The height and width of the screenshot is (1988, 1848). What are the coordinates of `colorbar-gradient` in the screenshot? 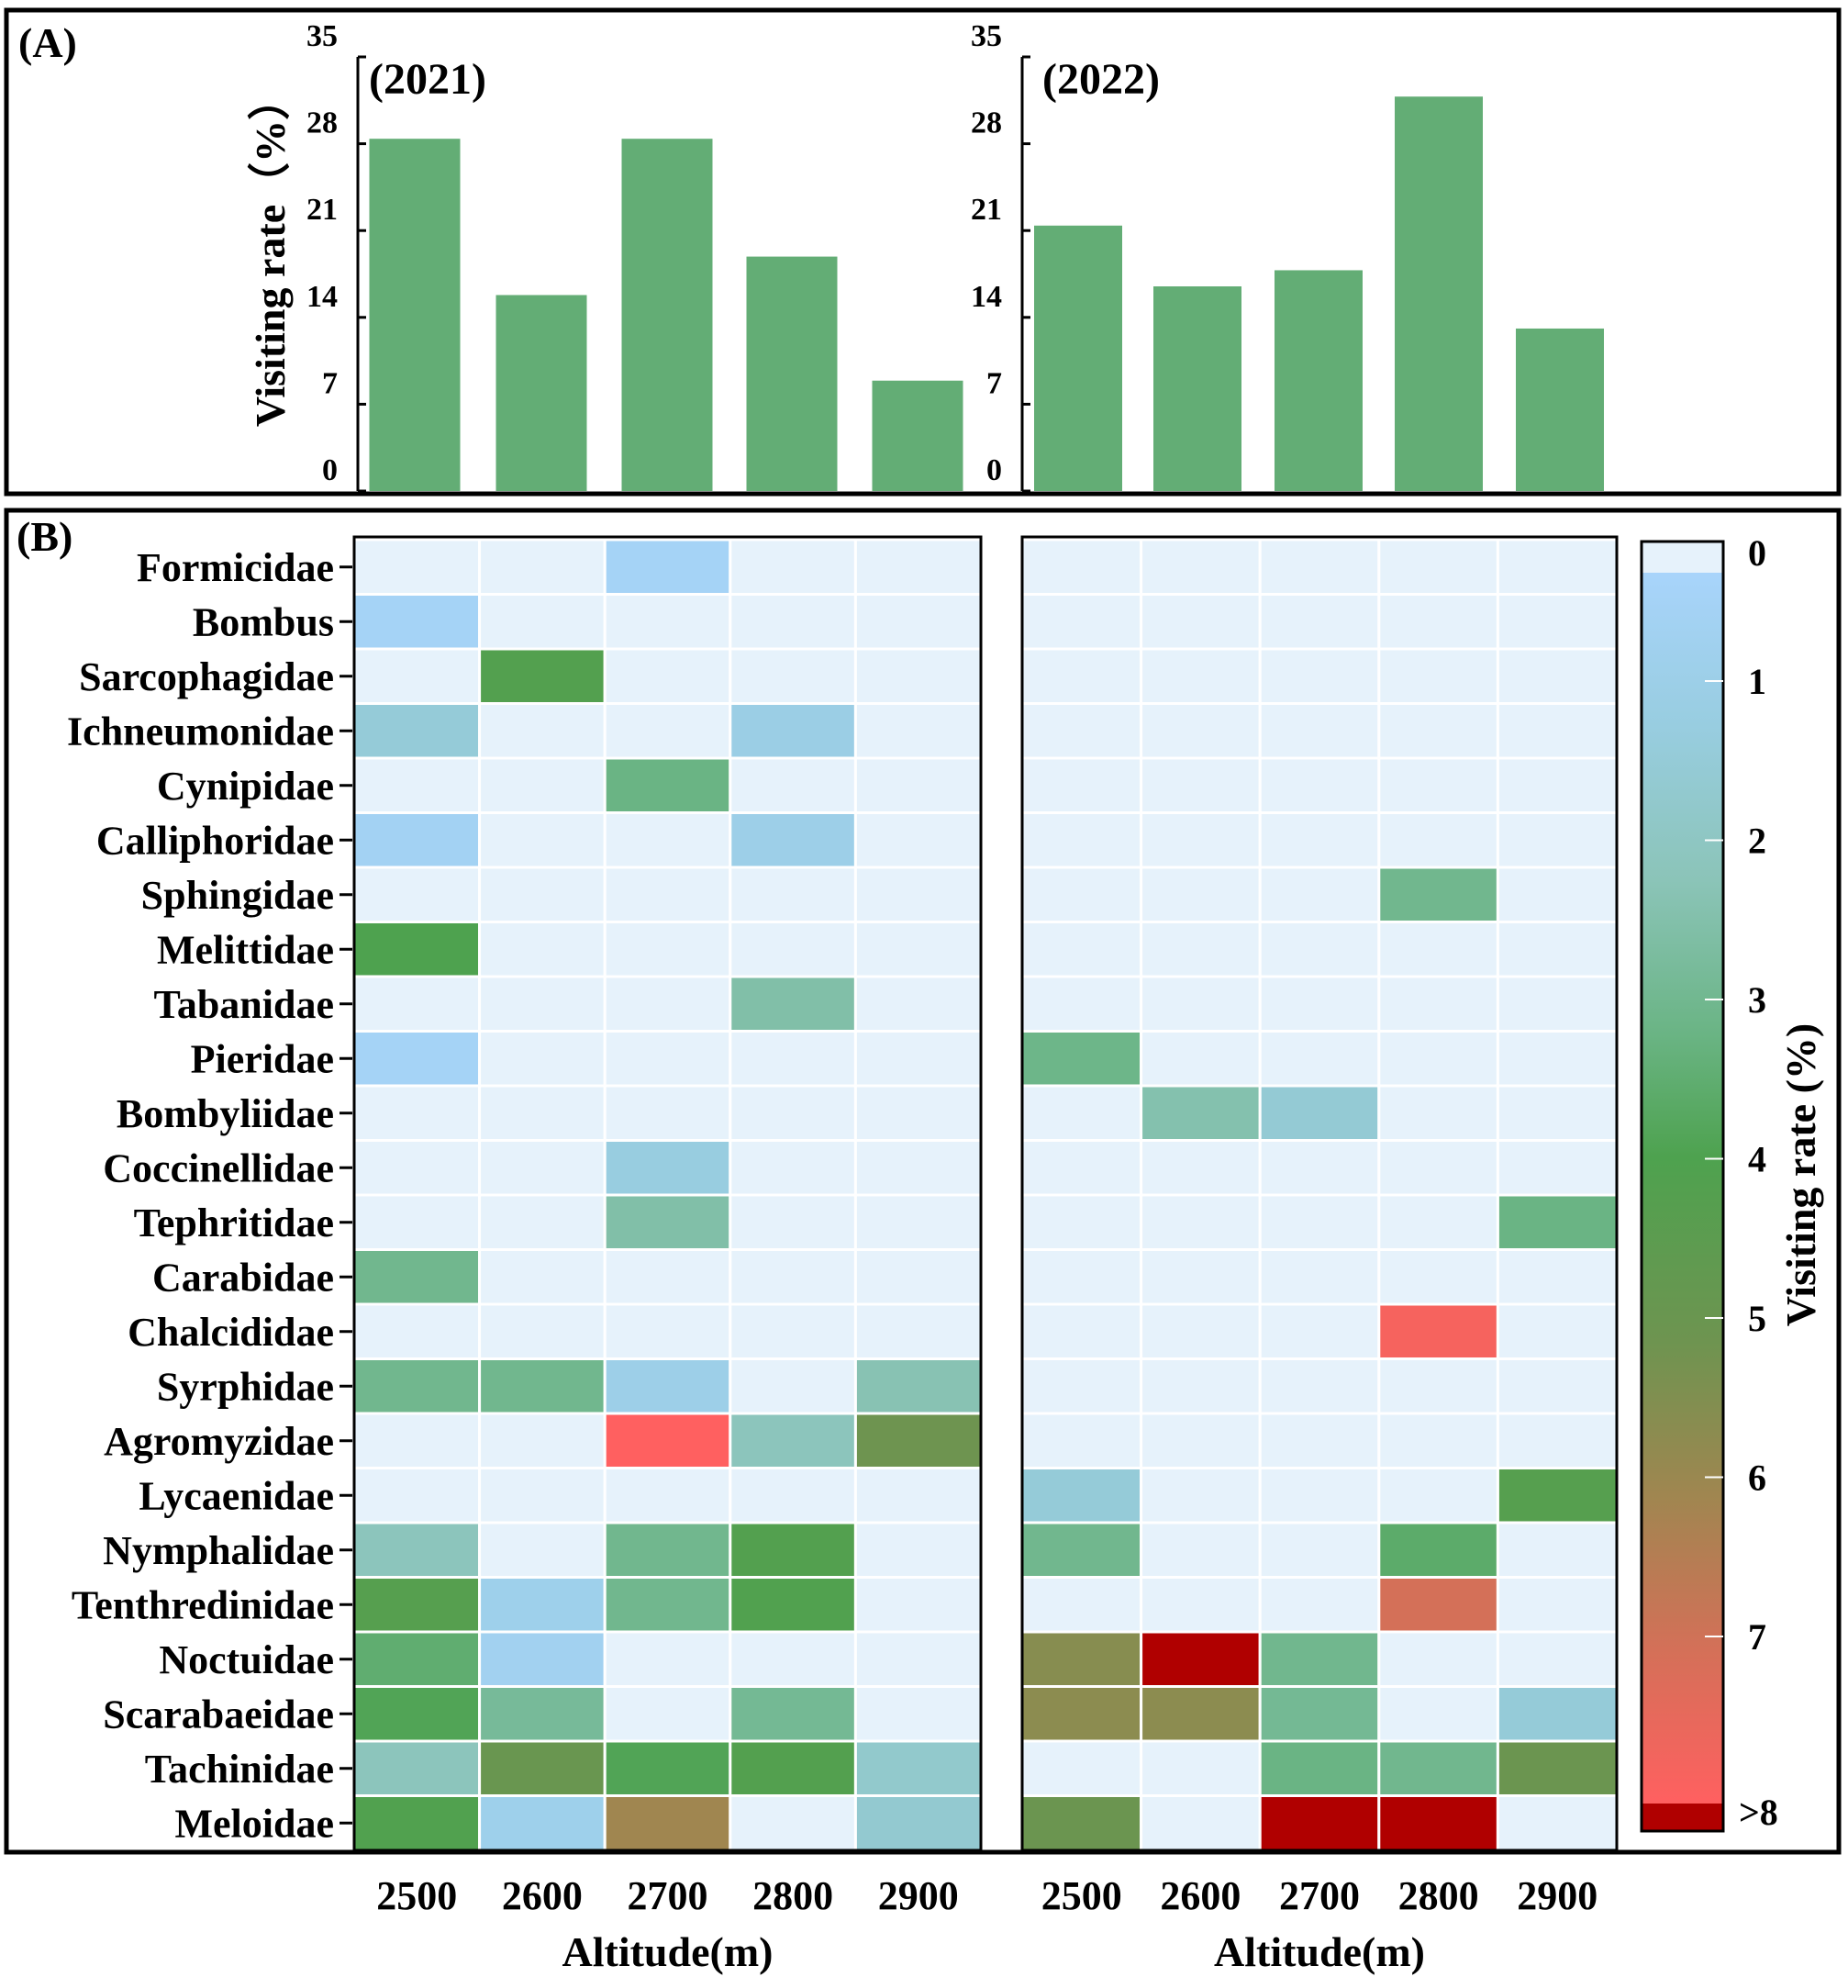 It's located at (1682, 1188).